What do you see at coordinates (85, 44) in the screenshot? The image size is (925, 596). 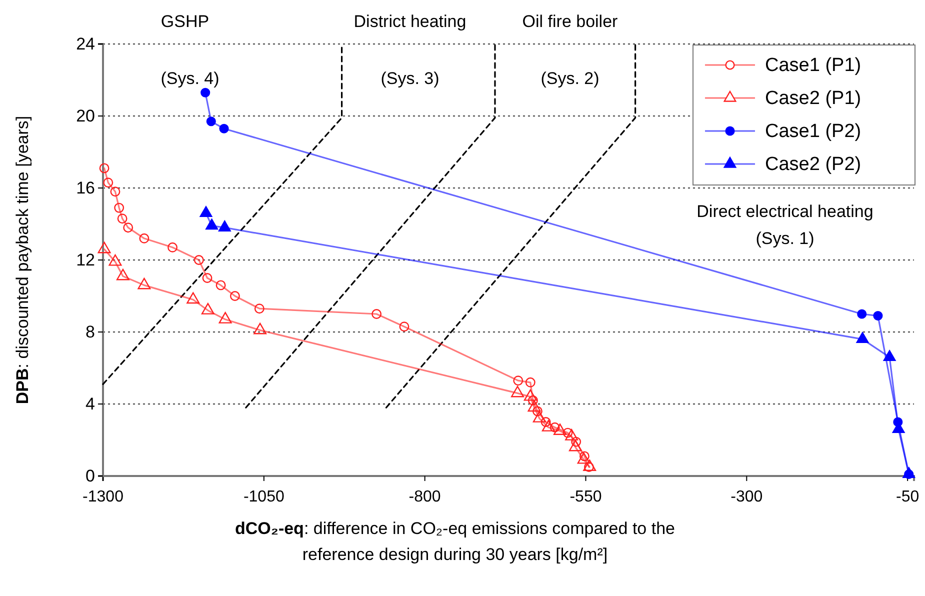 I see `y-tick-label: 24` at bounding box center [85, 44].